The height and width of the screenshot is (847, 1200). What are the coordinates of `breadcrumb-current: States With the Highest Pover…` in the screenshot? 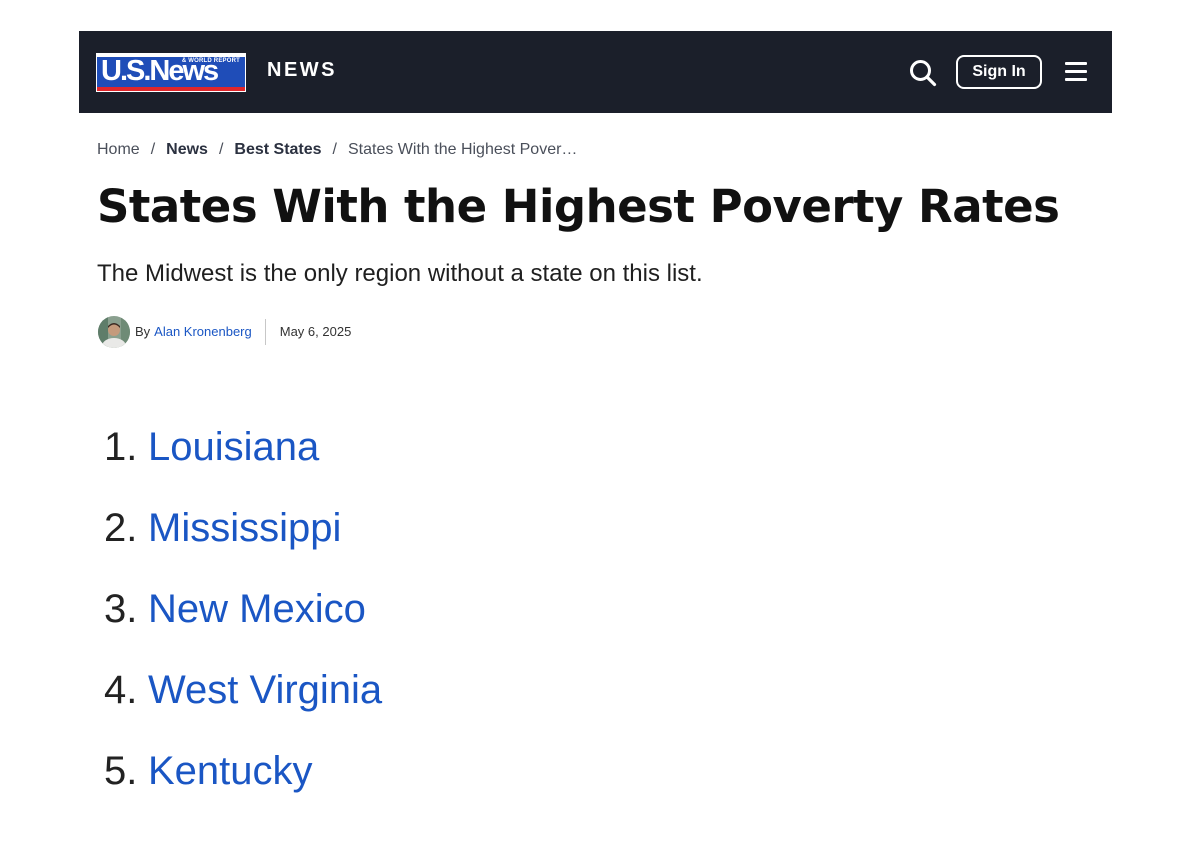 It's located at (463, 149).